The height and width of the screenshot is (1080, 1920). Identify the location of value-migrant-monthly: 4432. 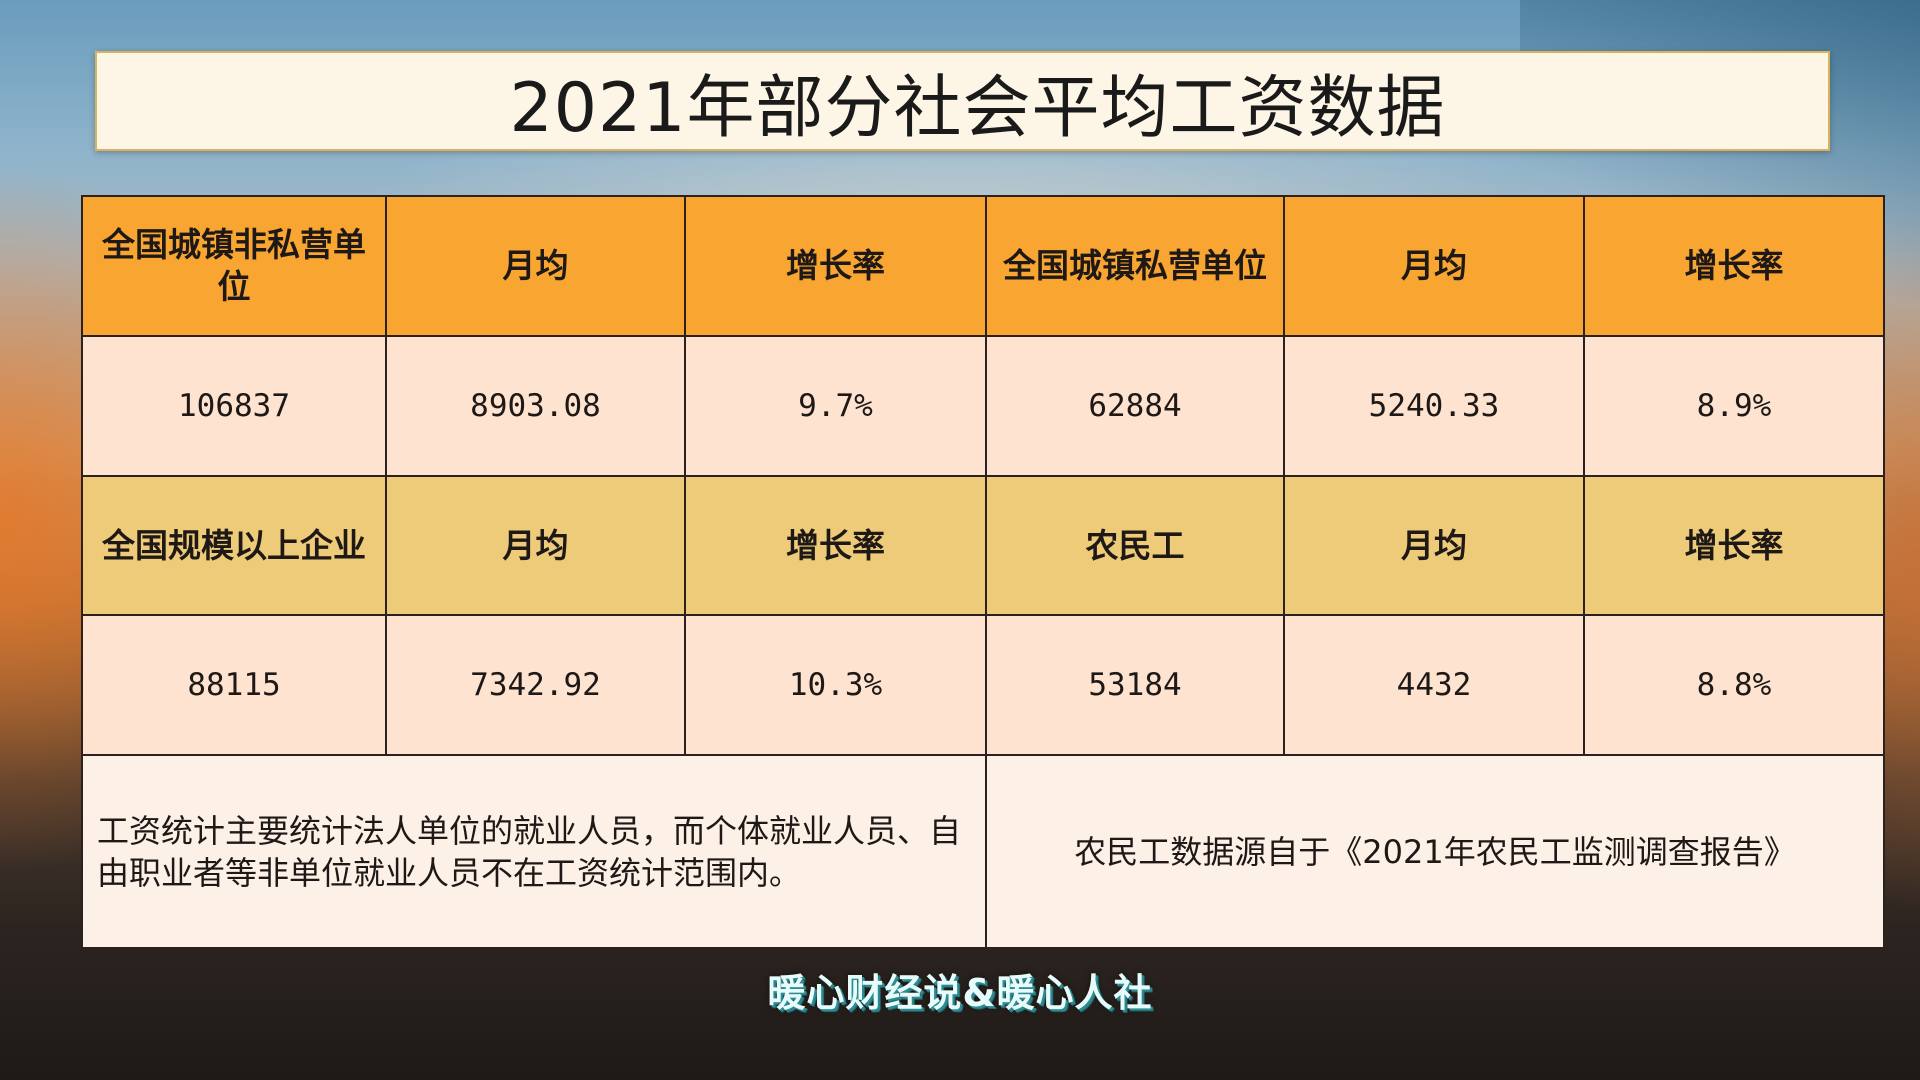
(1434, 685).